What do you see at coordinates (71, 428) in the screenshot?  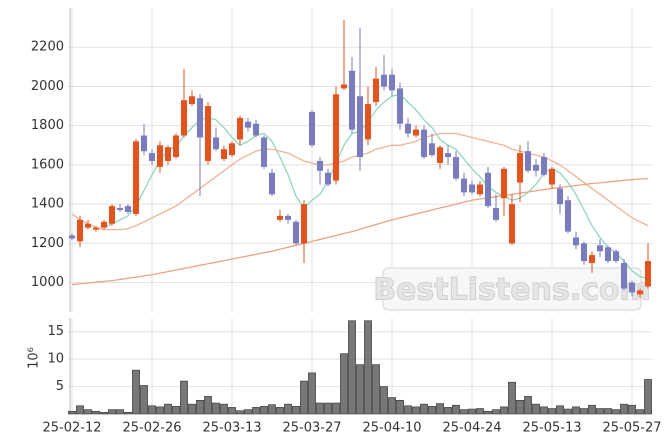 I see `x-tick-label: 25-02-12` at bounding box center [71, 428].